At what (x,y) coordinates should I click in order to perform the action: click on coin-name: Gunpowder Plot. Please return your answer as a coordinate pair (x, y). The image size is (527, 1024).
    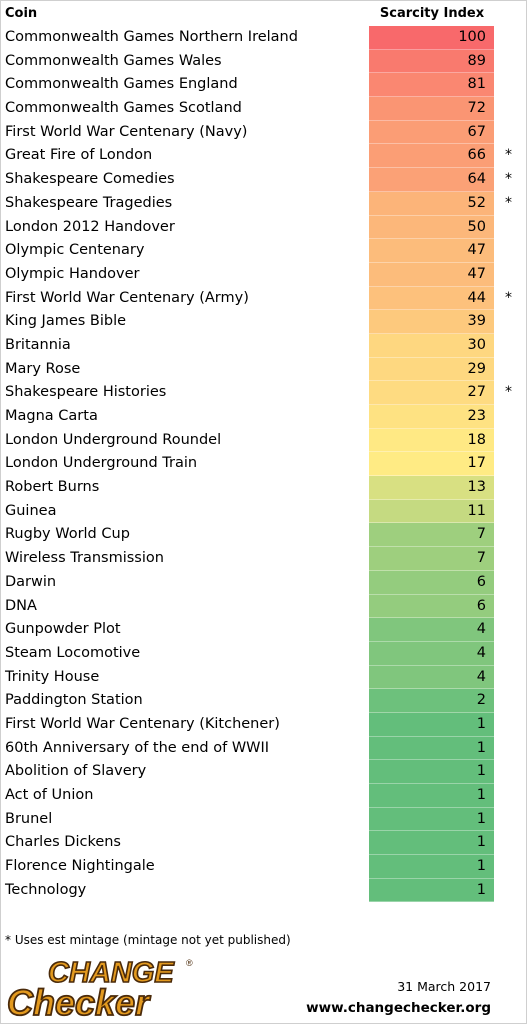
    Looking at the image, I should click on (63, 629).